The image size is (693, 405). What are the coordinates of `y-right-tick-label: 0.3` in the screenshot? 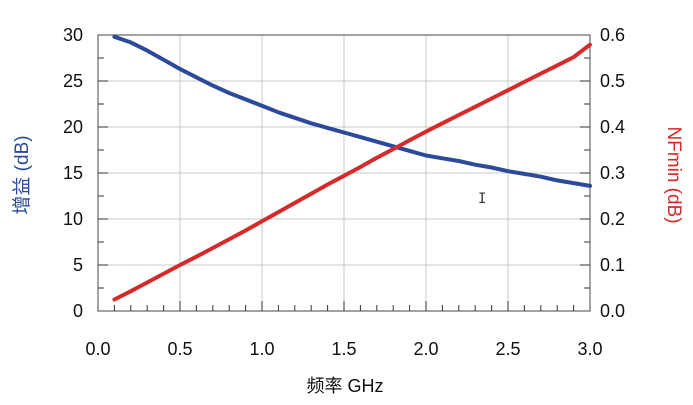 It's located at (612, 173).